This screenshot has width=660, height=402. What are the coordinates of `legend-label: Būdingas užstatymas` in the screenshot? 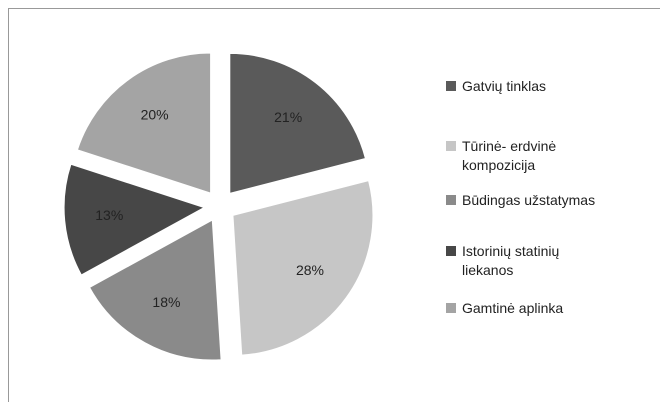 It's located at (529, 200).